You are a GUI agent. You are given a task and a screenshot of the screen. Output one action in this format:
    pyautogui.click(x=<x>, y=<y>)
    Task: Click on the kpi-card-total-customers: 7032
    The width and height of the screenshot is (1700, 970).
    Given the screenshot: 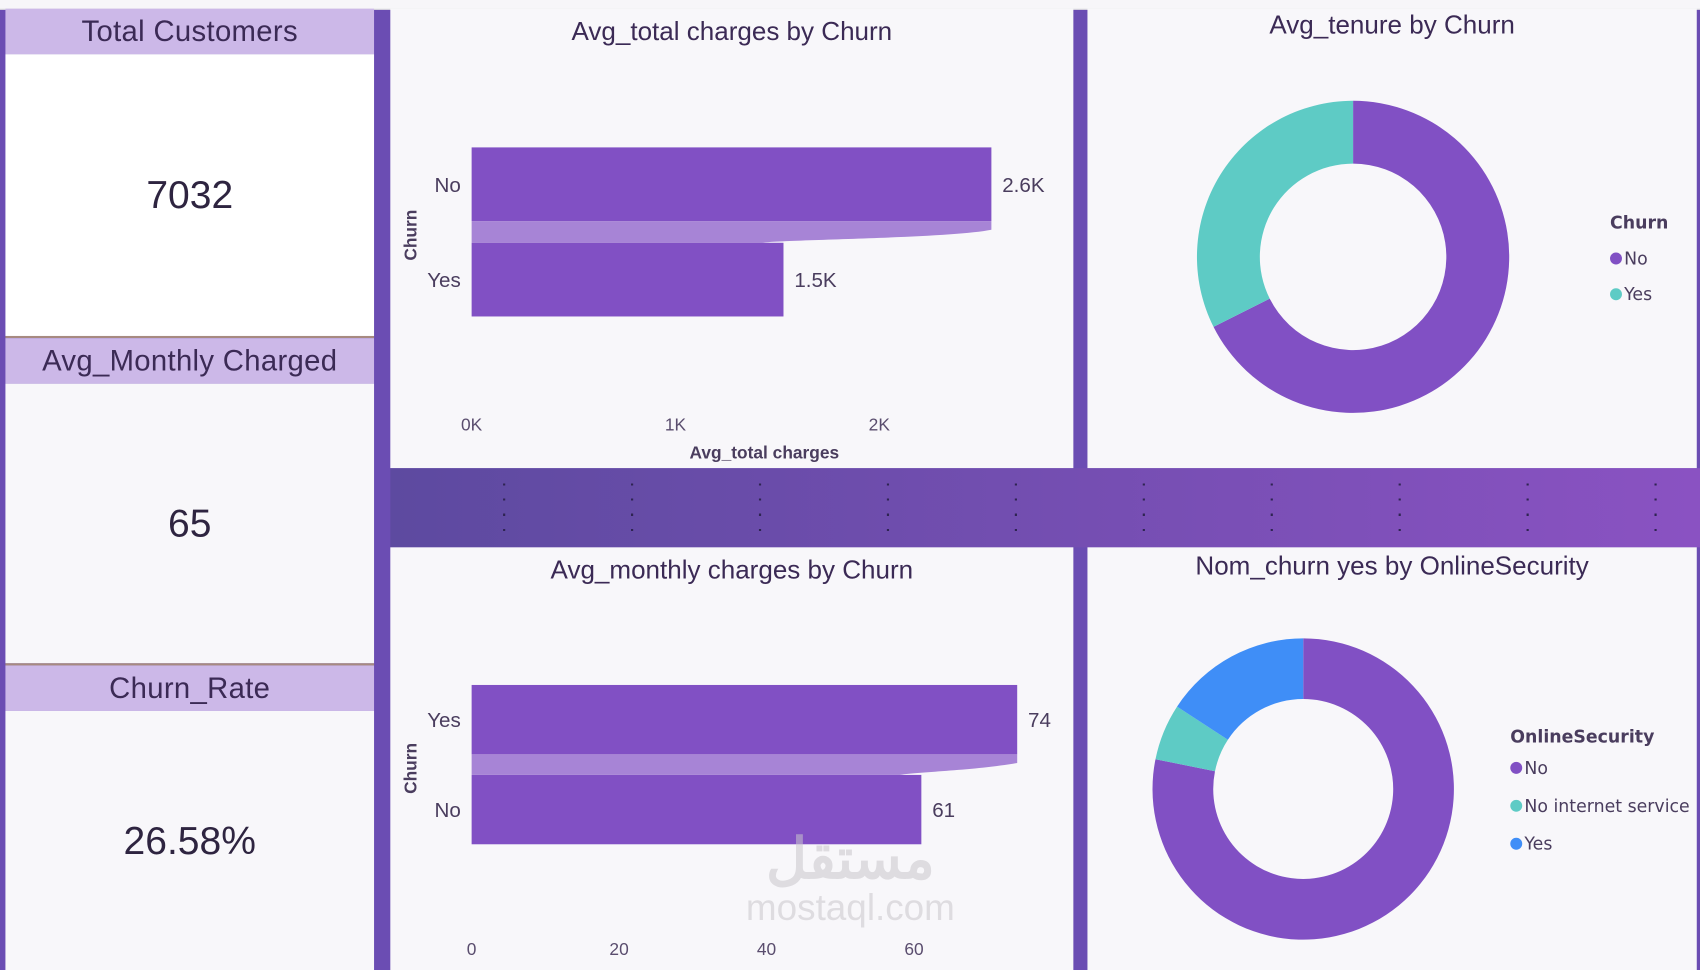 What is the action you would take?
    pyautogui.click(x=190, y=195)
    